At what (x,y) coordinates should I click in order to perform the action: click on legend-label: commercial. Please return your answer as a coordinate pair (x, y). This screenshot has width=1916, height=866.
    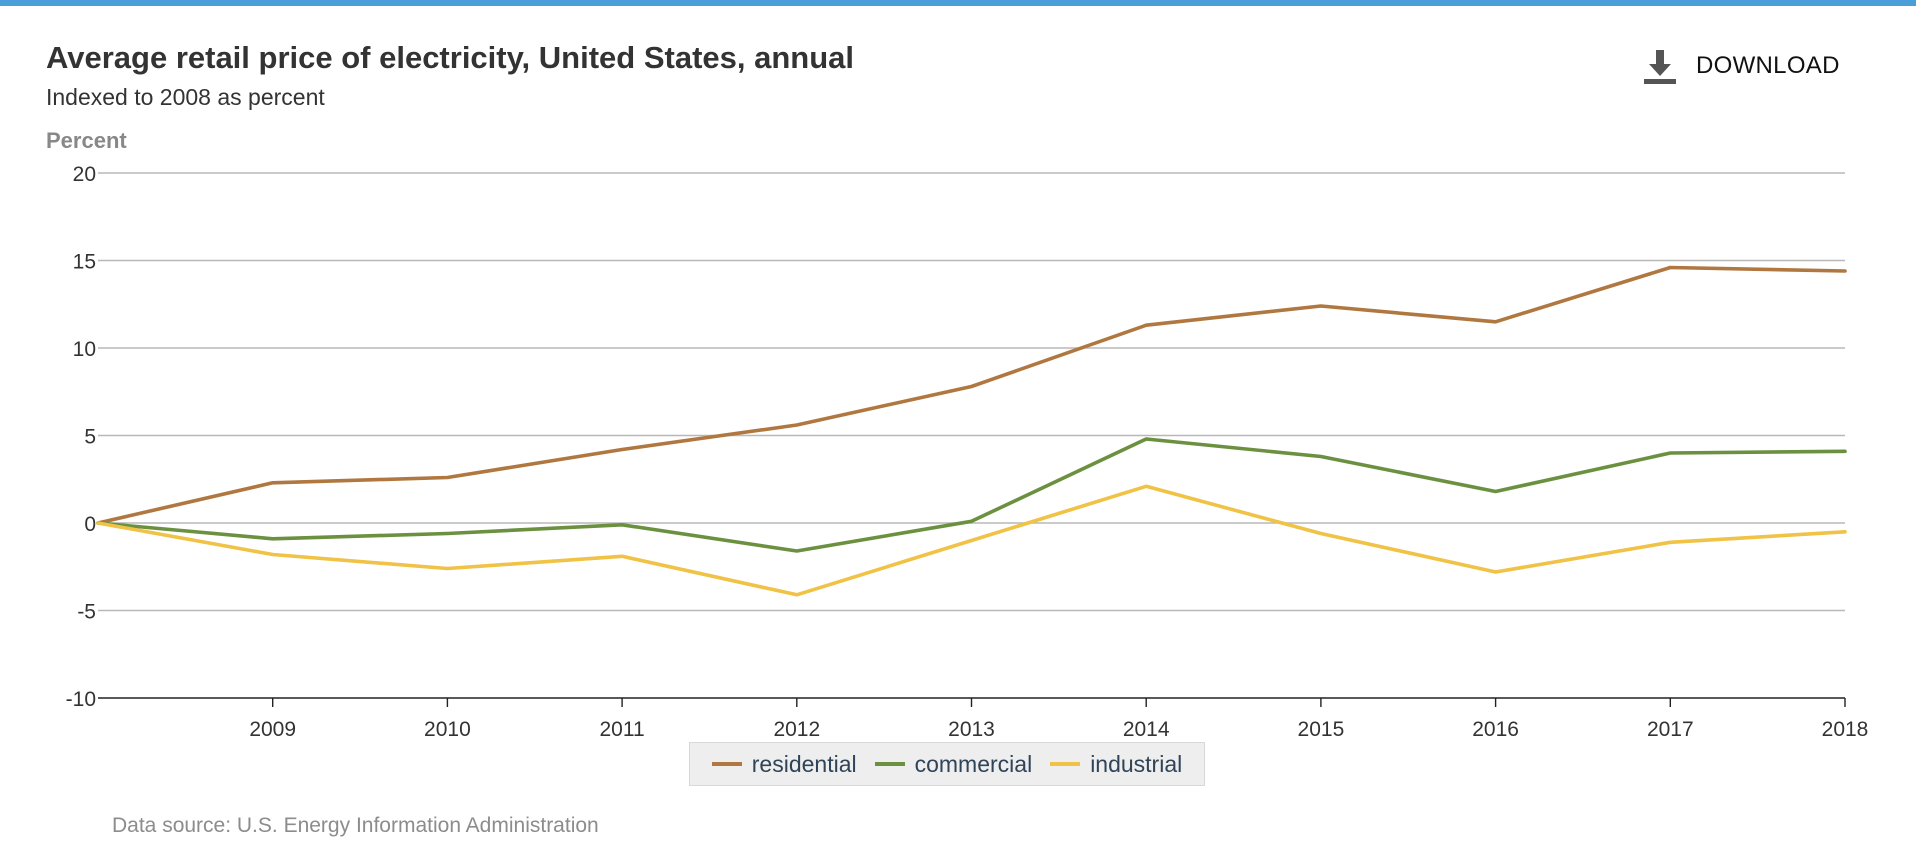
    Looking at the image, I should click on (973, 763).